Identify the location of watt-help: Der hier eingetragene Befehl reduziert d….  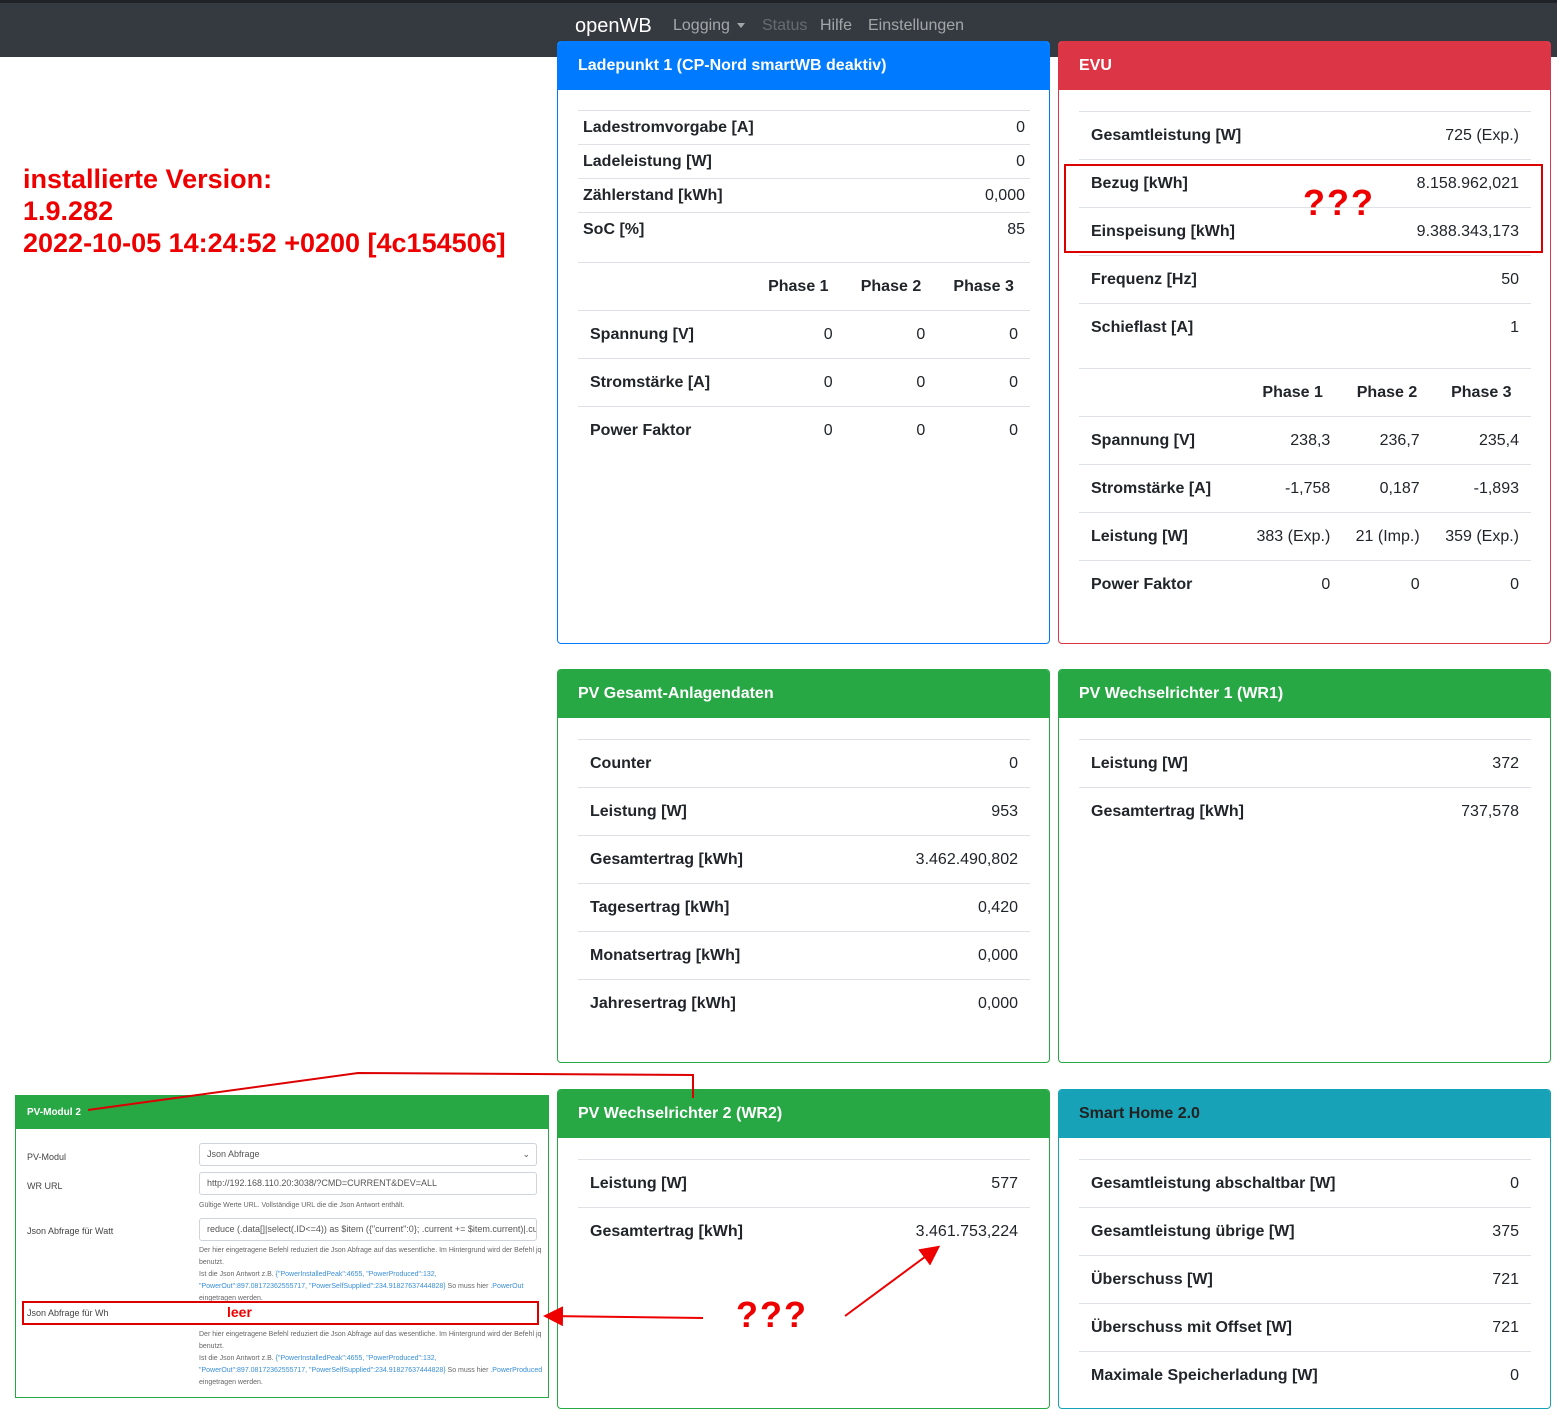
(371, 1275).